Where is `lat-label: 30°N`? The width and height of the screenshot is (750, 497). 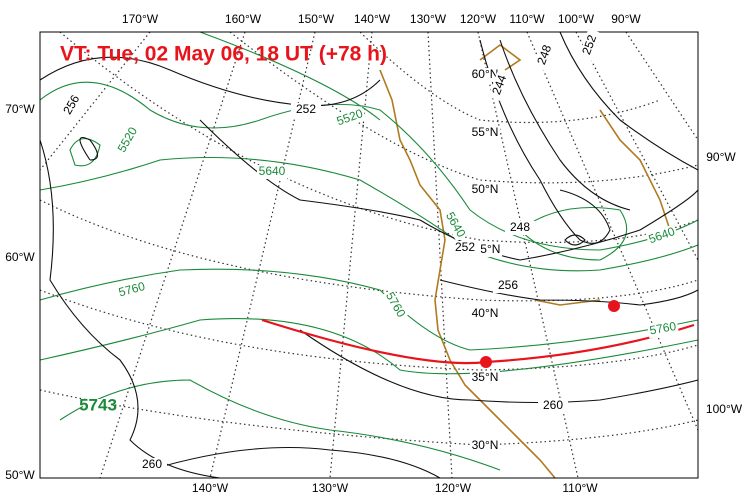
lat-label: 30°N is located at coordinates (485, 445).